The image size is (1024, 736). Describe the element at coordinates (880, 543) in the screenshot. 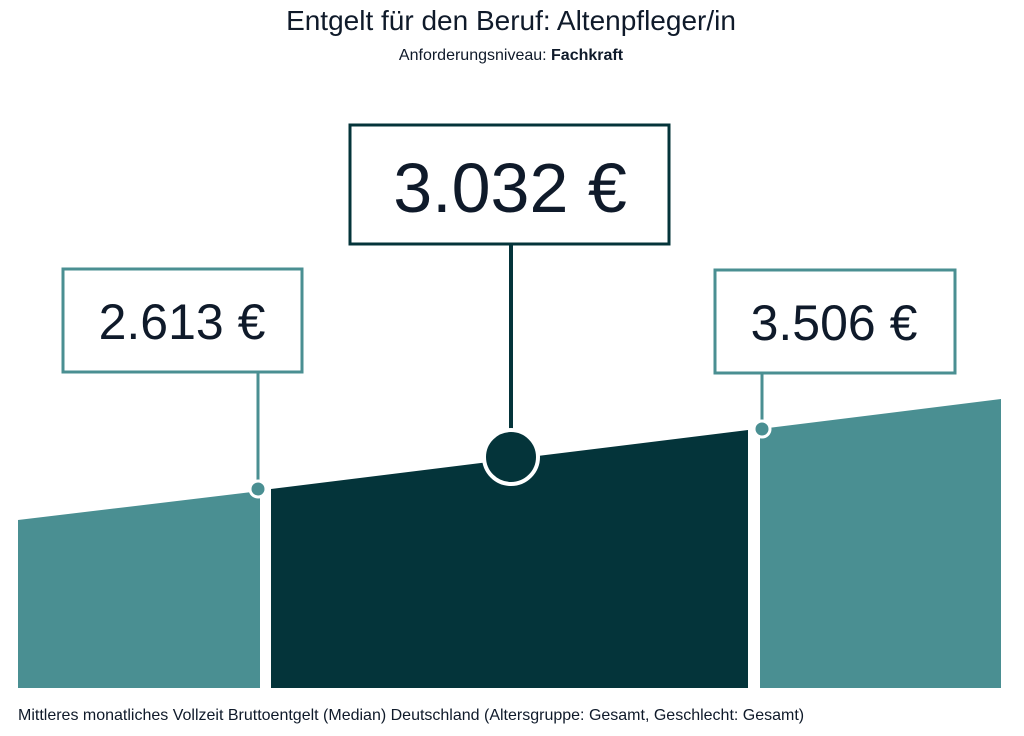

I see `upper-area` at that location.